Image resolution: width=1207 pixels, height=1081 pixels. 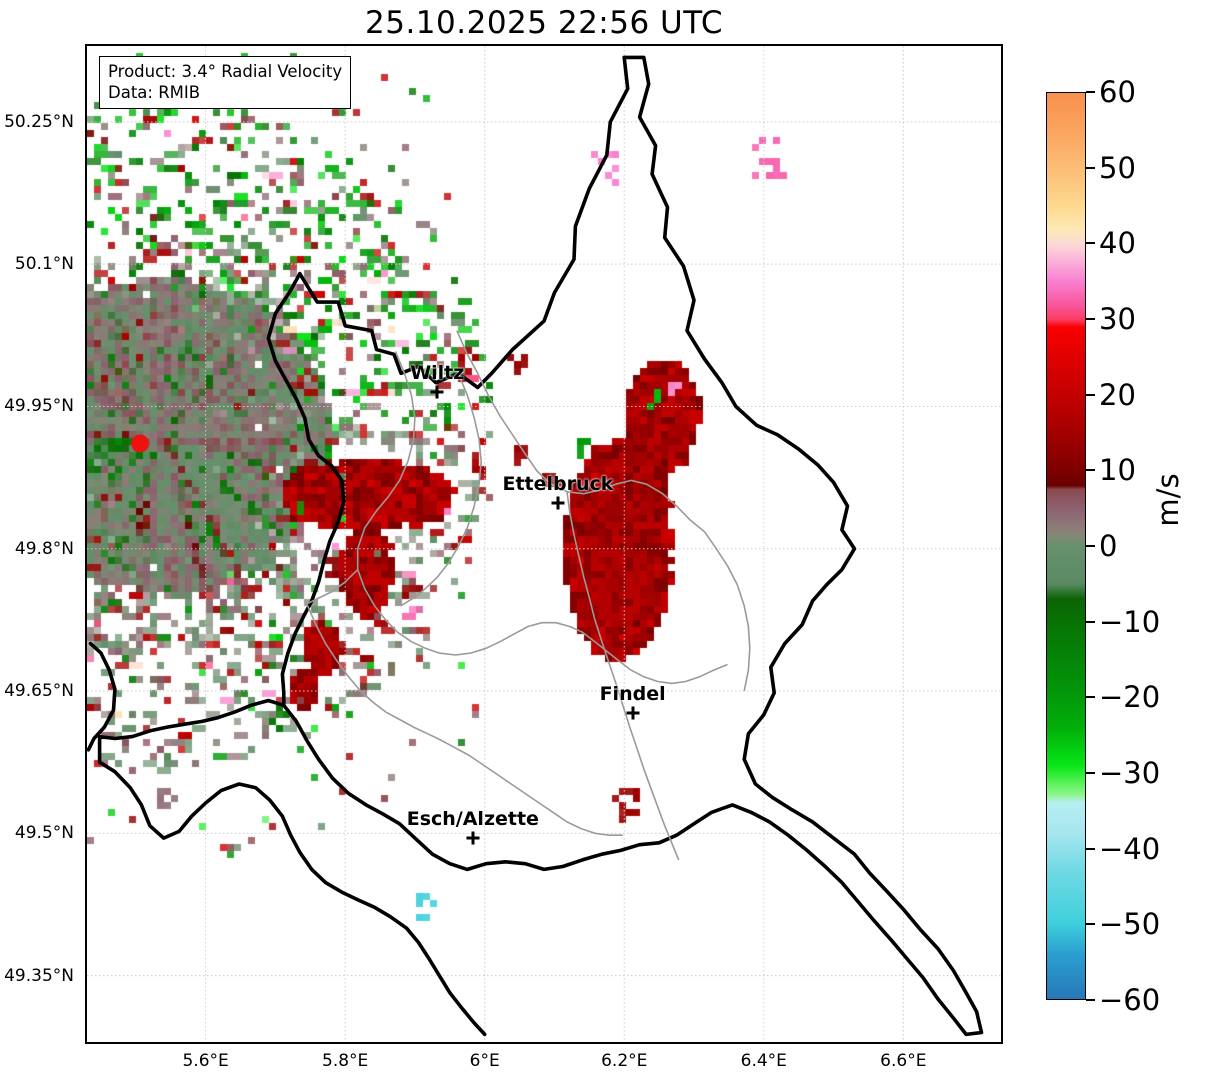 I want to click on y-axis-tick-label: 49.5°N, so click(x=44, y=833).